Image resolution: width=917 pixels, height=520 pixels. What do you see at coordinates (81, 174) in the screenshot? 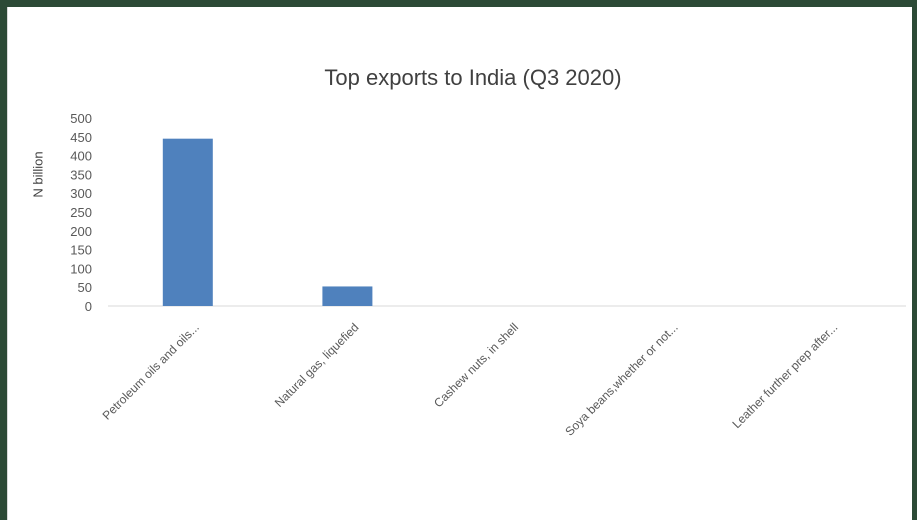
I see `y-tick-label: 350` at bounding box center [81, 174].